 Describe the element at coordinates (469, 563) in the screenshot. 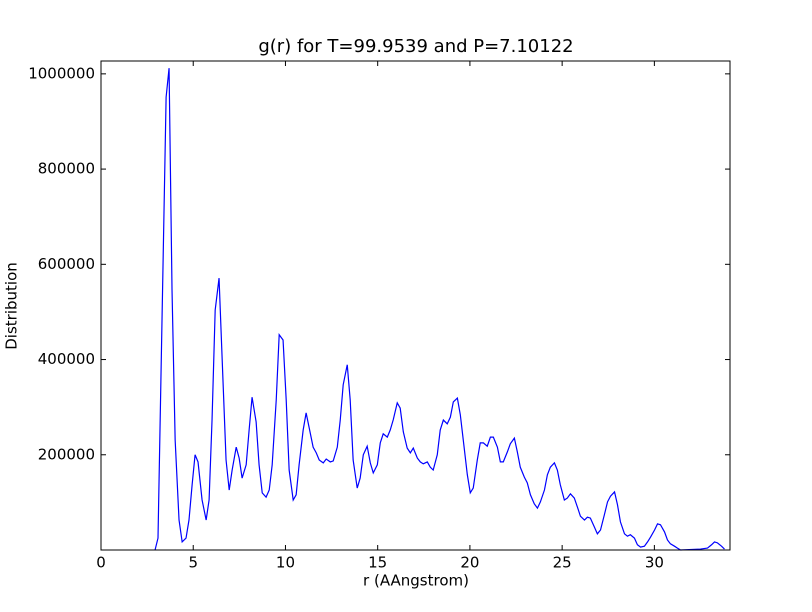

I see `x-tick-label: 20` at that location.